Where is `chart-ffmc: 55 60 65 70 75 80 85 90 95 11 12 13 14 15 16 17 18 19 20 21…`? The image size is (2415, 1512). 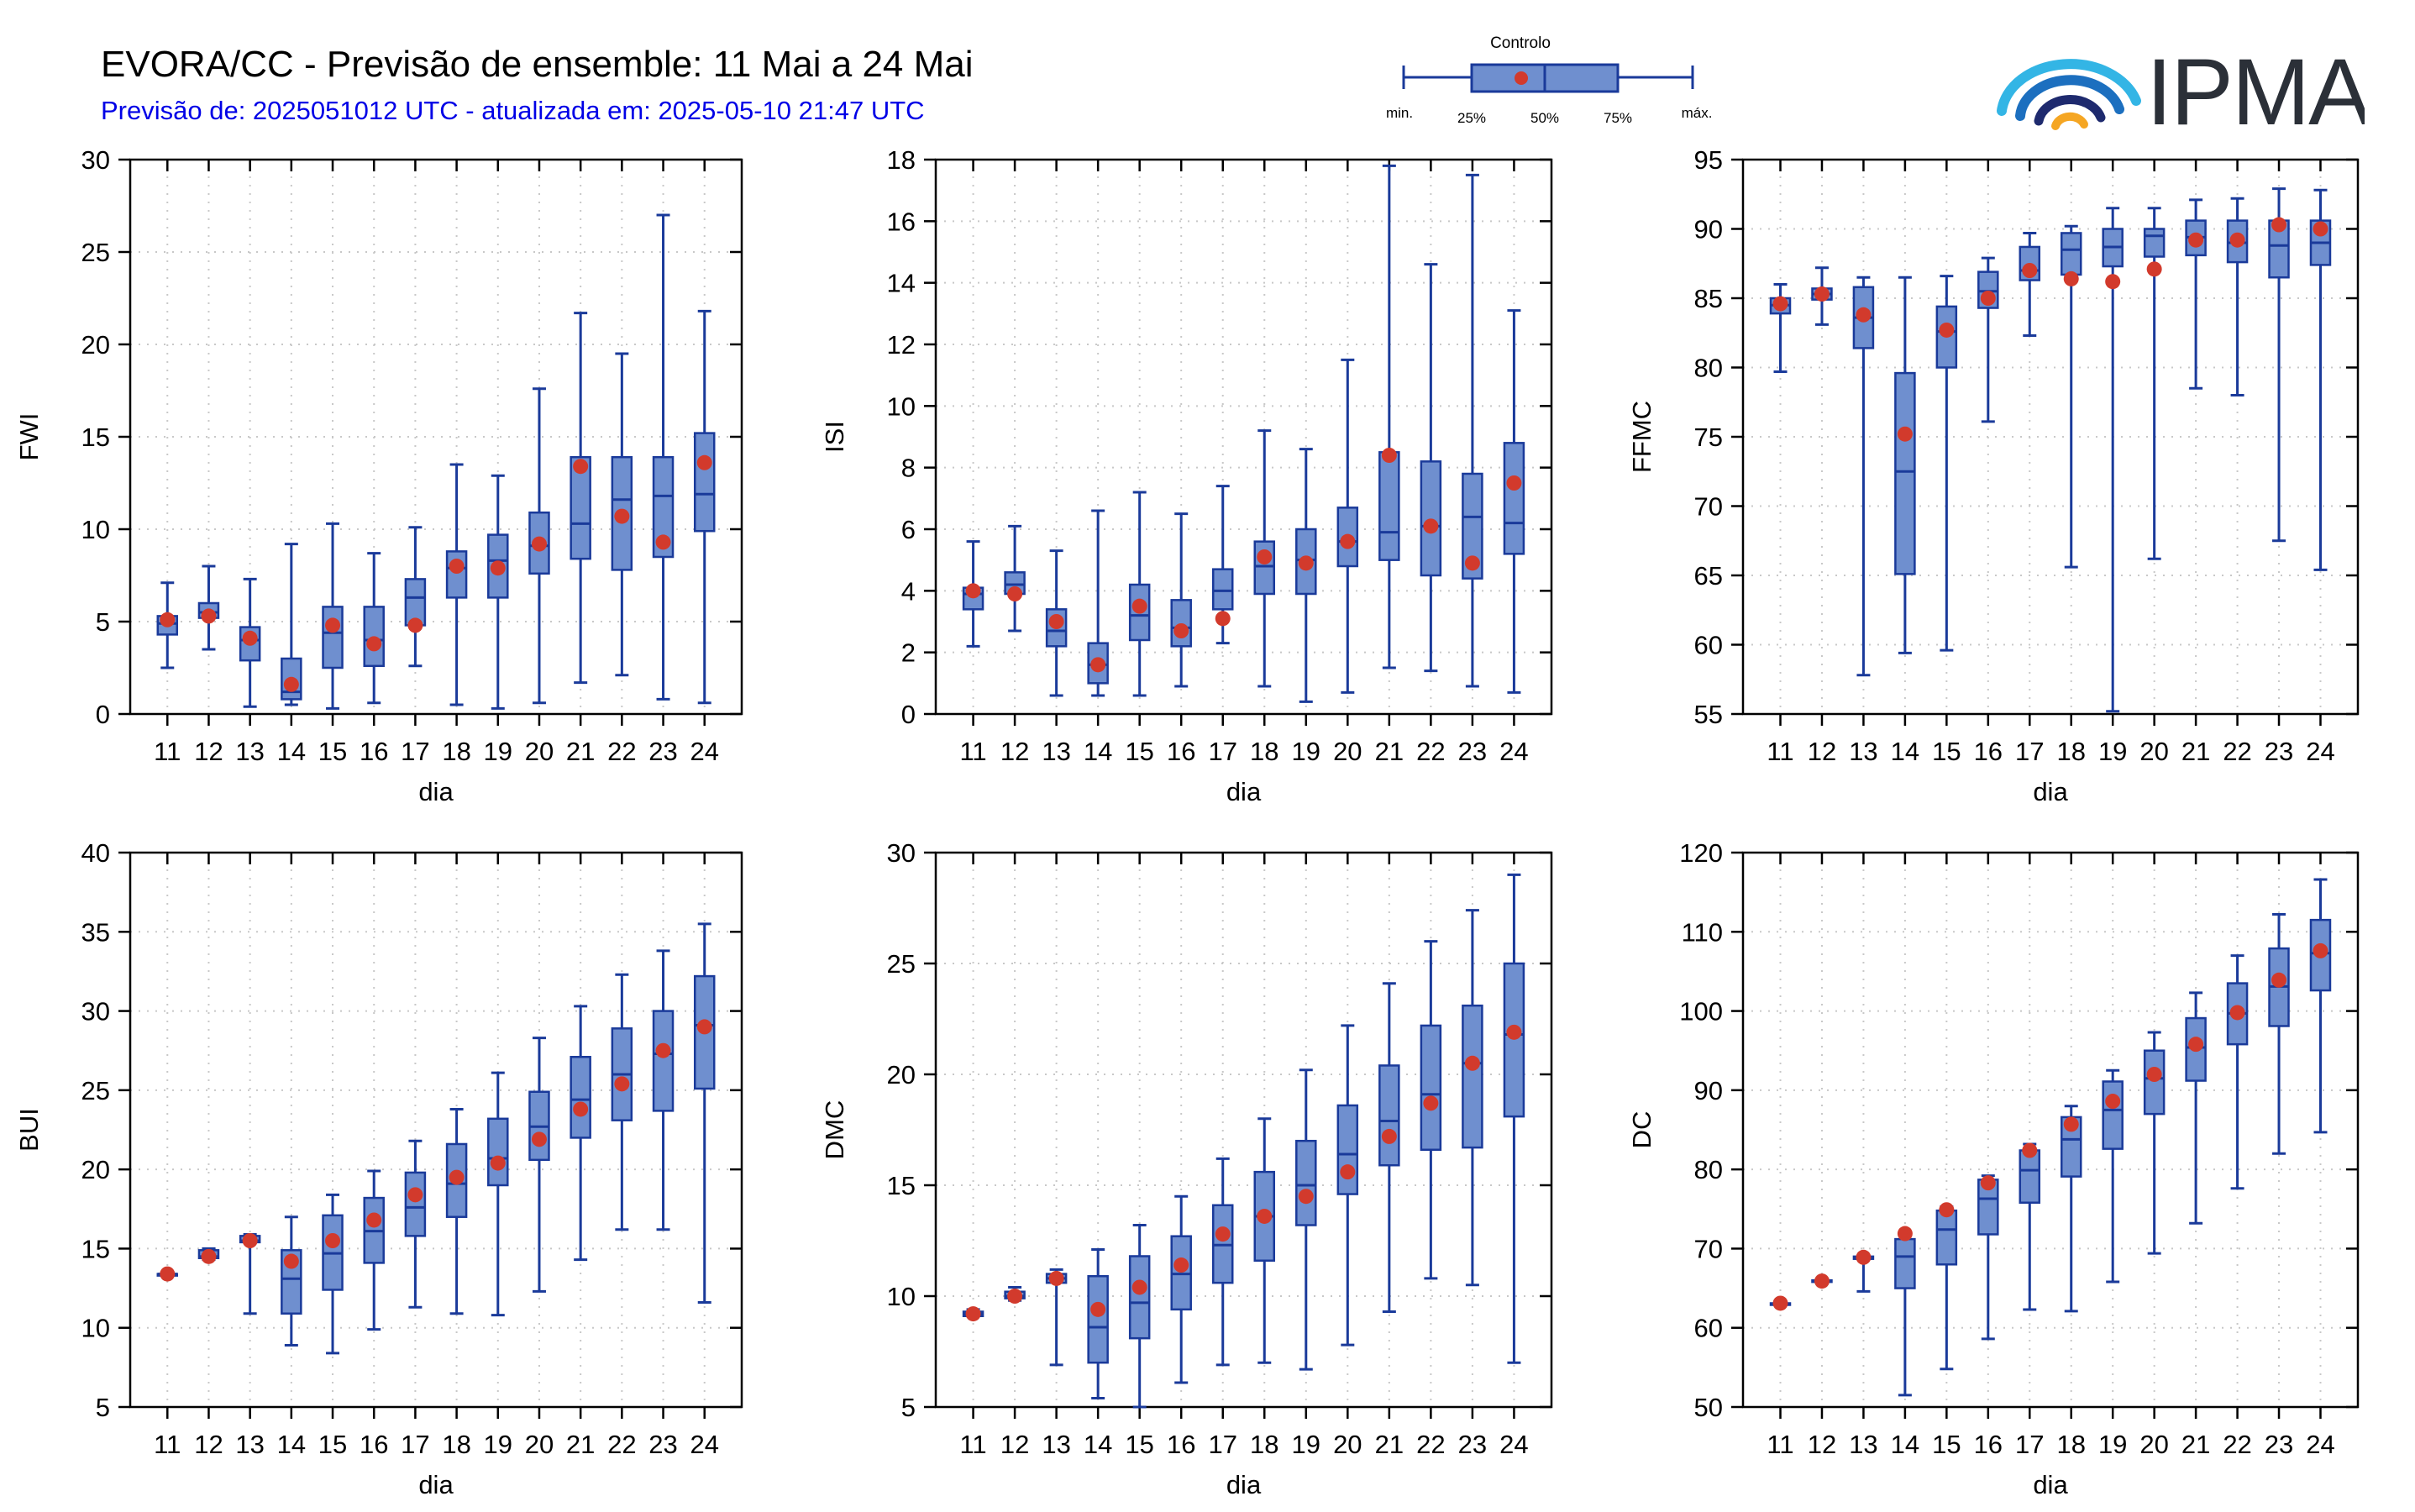 chart-ffmc: 55 60 65 70 75 80 85 90 95 11 12 13 14 15 16 17 18 19 20 21… is located at coordinates (1993, 475).